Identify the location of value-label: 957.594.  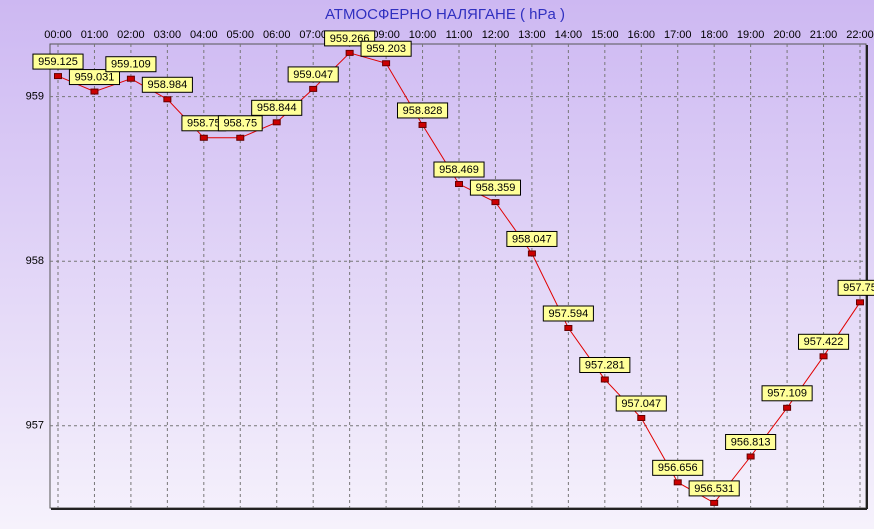
(568, 314).